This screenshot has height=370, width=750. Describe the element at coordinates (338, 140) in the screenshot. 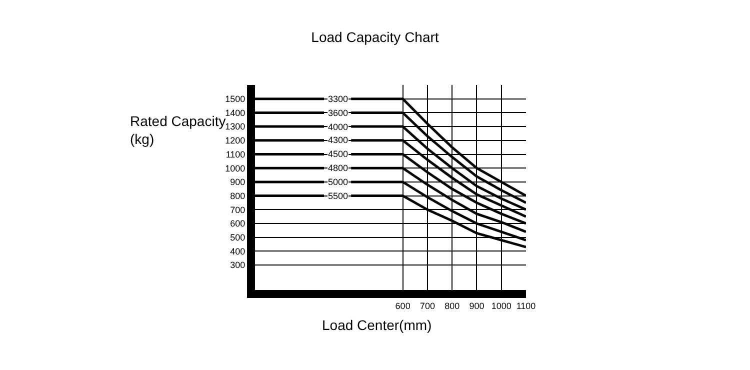

I see `series-label: 4300` at that location.